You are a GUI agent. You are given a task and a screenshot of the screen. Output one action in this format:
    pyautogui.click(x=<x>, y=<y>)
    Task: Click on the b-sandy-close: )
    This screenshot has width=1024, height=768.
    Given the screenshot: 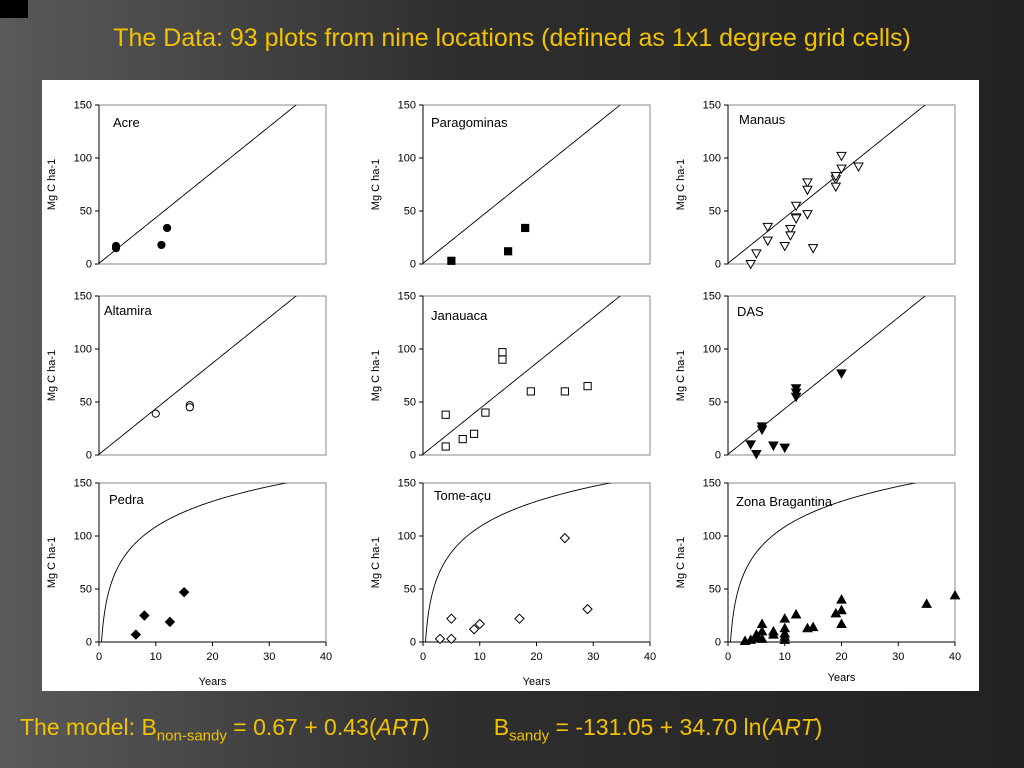 What is the action you would take?
    pyautogui.click(x=818, y=727)
    